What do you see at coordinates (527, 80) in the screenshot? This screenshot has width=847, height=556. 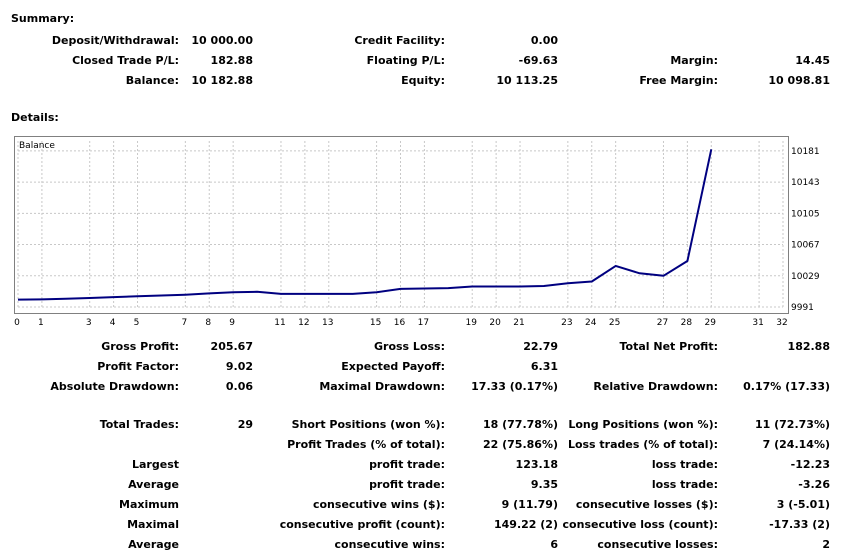 I see `equity-value: 10 113.25` at bounding box center [527, 80].